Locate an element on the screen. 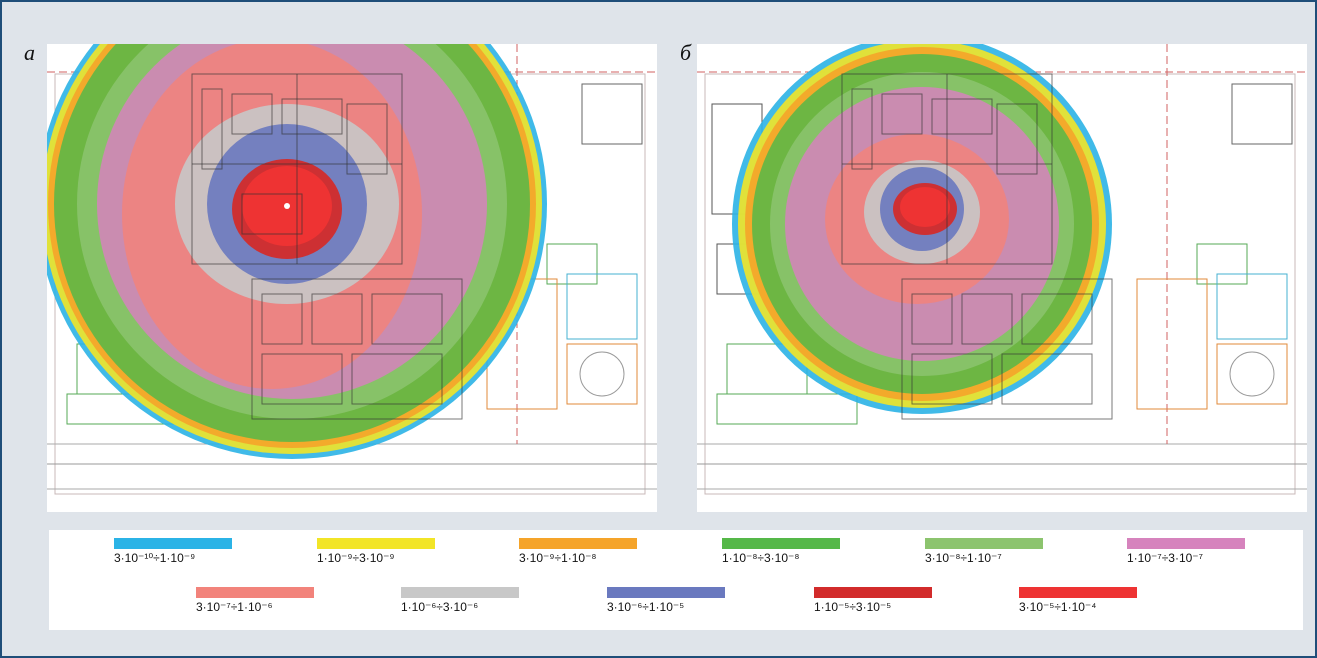 The width and height of the screenshot is (1317, 658). release-point-a is located at coordinates (287, 206).